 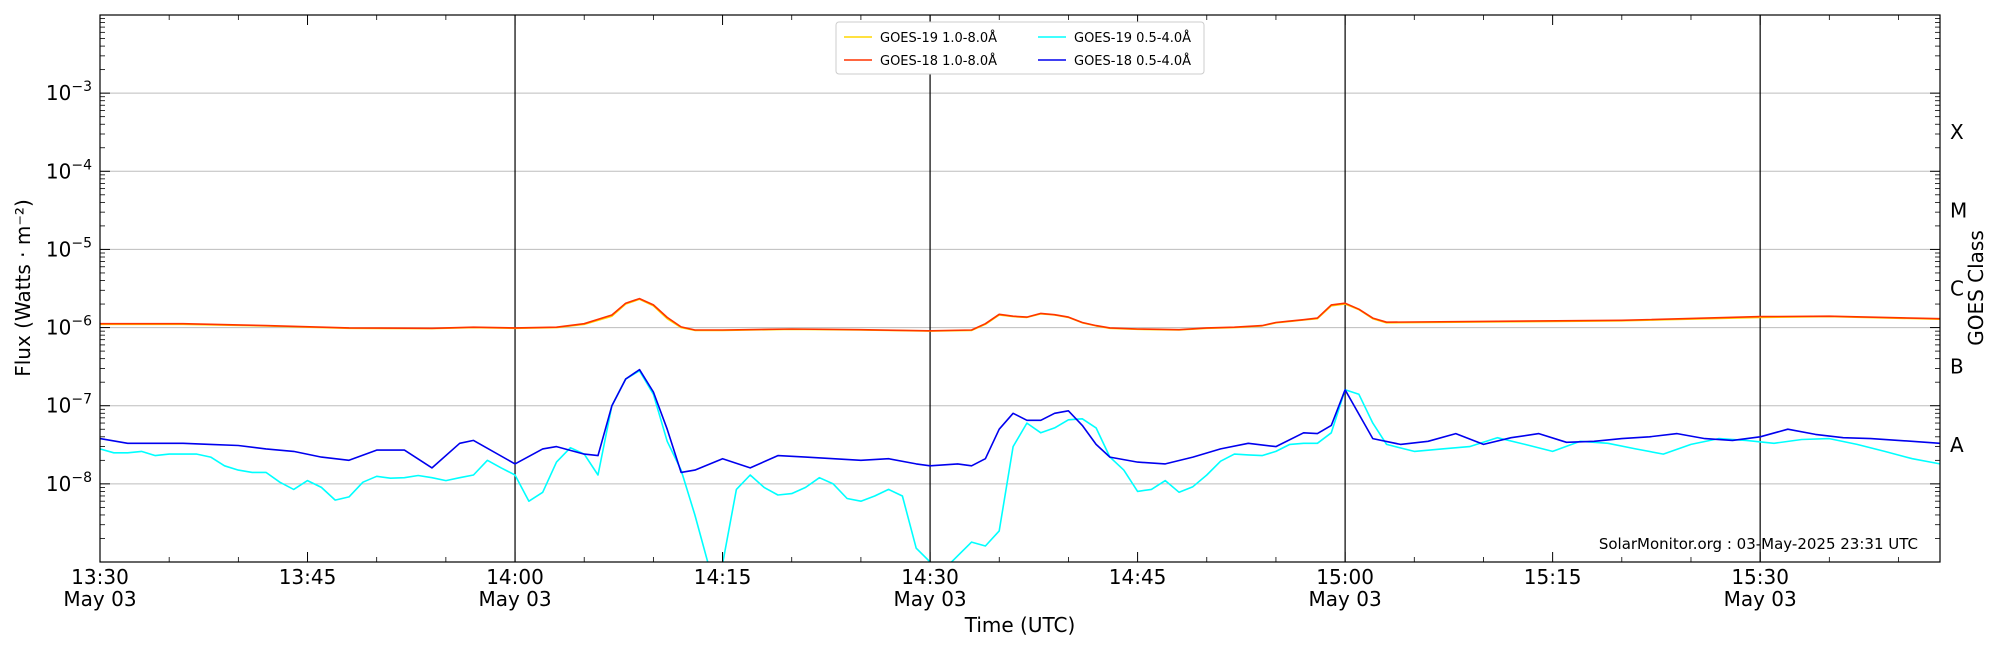 I want to click on x-tick-label: 15:15, so click(x=1553, y=577).